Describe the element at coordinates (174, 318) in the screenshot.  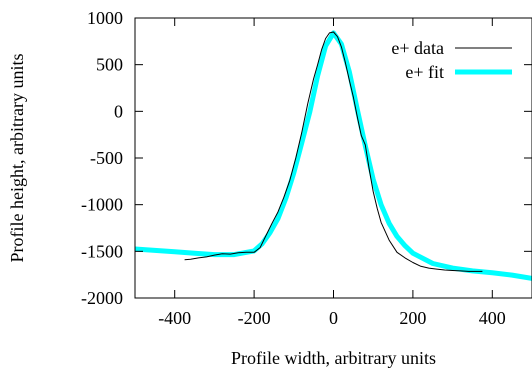
I see `x-tick-label: -400` at that location.